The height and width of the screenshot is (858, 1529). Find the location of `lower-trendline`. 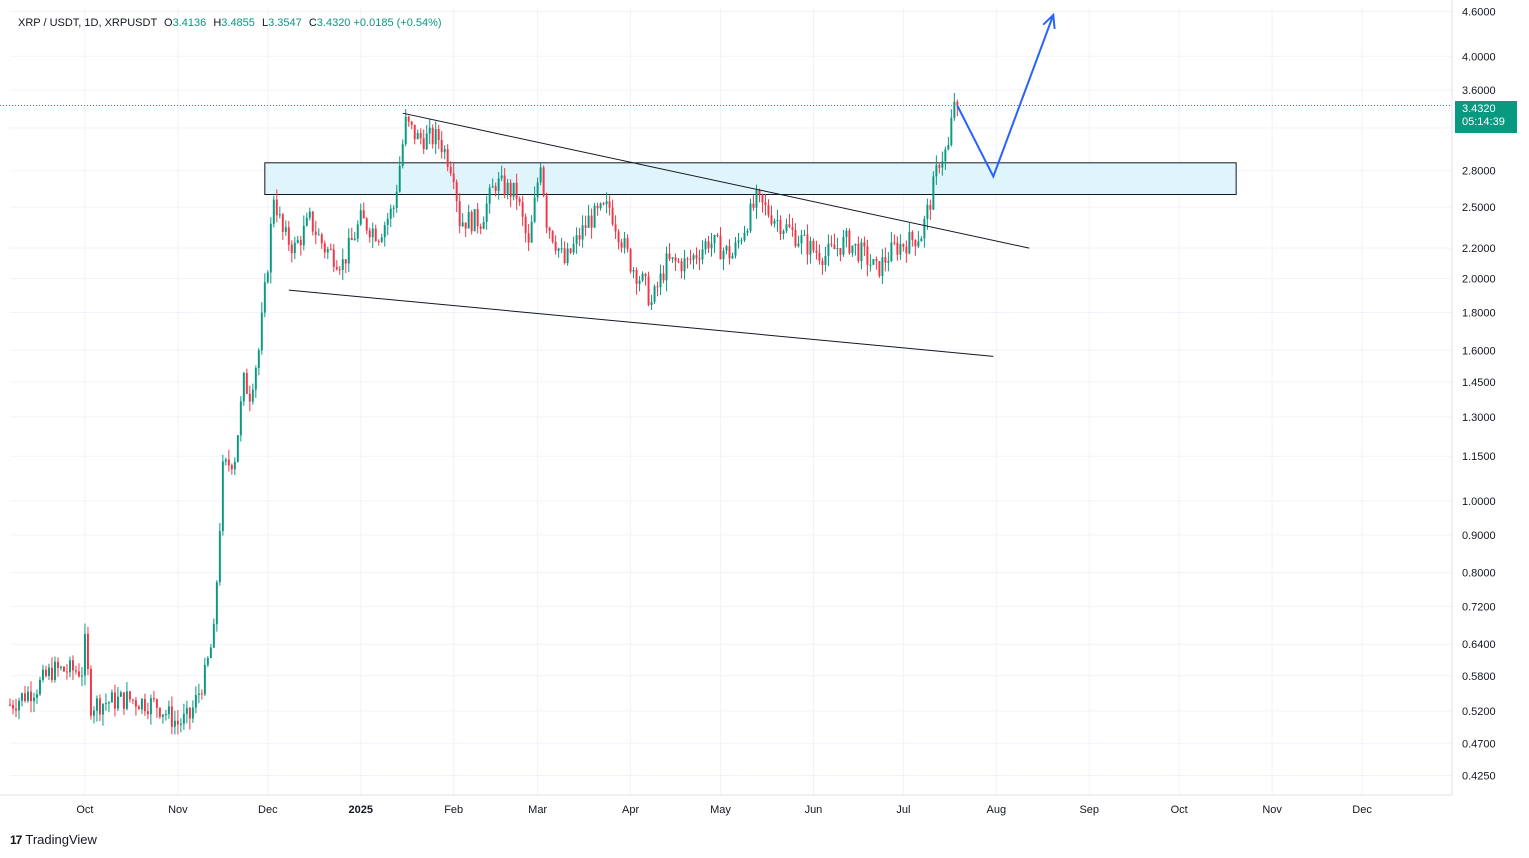

lower-trendline is located at coordinates (641, 323).